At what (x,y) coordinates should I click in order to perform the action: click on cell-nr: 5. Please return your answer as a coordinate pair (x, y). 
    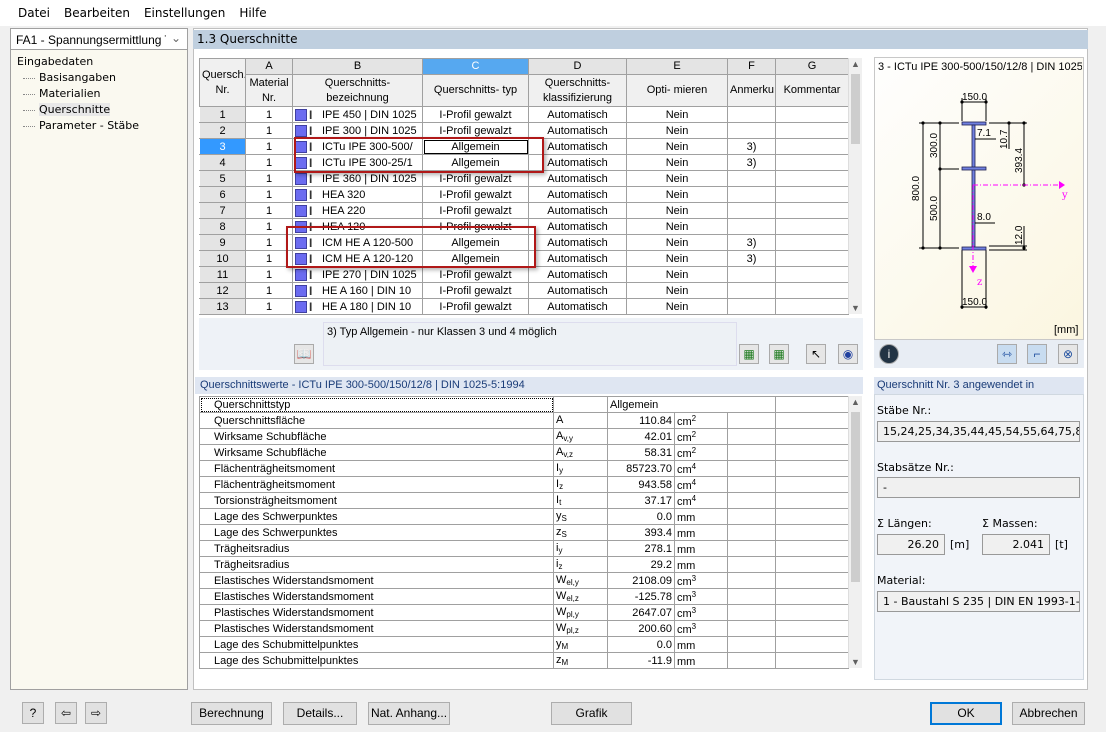
    Looking at the image, I should click on (222, 178).